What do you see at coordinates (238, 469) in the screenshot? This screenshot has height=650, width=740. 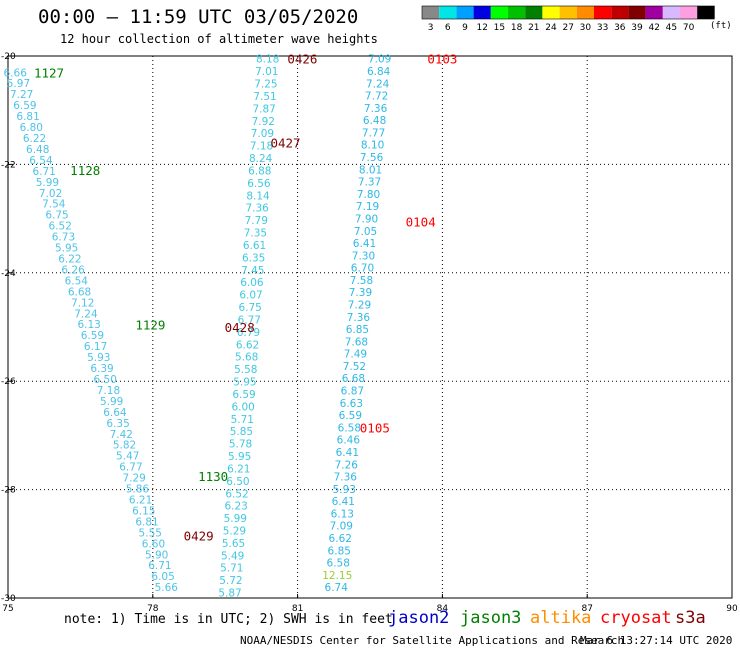 I see `swh-value: 6.21` at bounding box center [238, 469].